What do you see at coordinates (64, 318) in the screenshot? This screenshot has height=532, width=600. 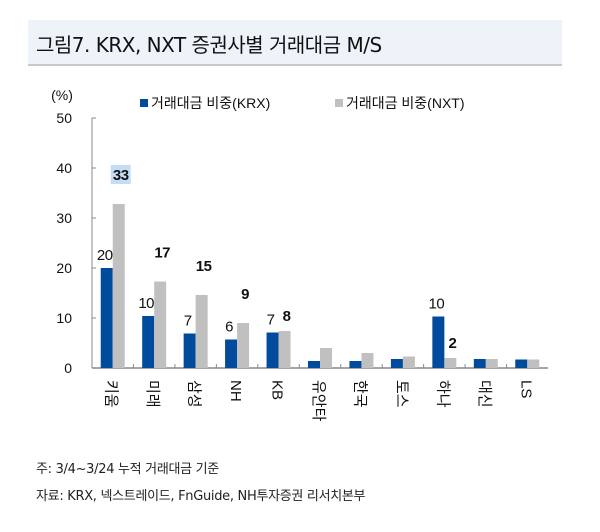 I see `y-tick-label: 10` at bounding box center [64, 318].